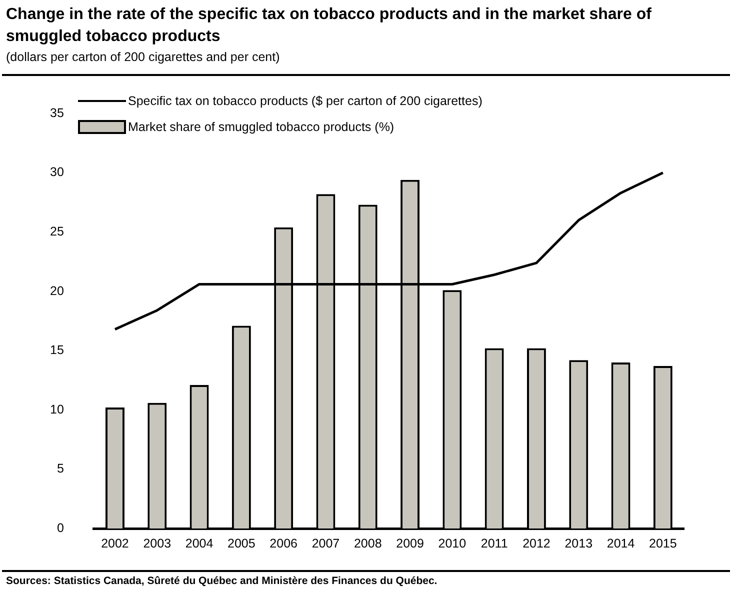  I want to click on x-tick-label: 2005, so click(242, 543).